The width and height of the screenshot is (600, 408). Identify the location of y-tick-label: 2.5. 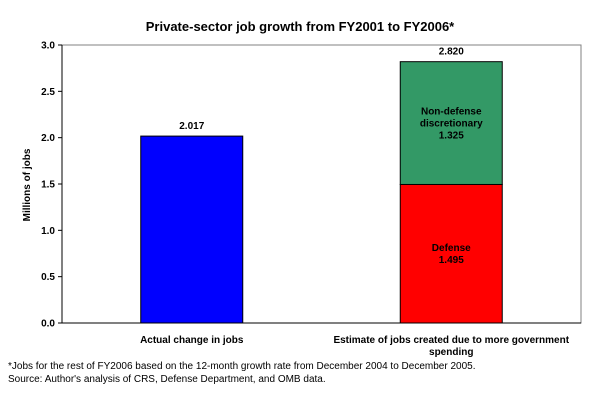
(48, 92).